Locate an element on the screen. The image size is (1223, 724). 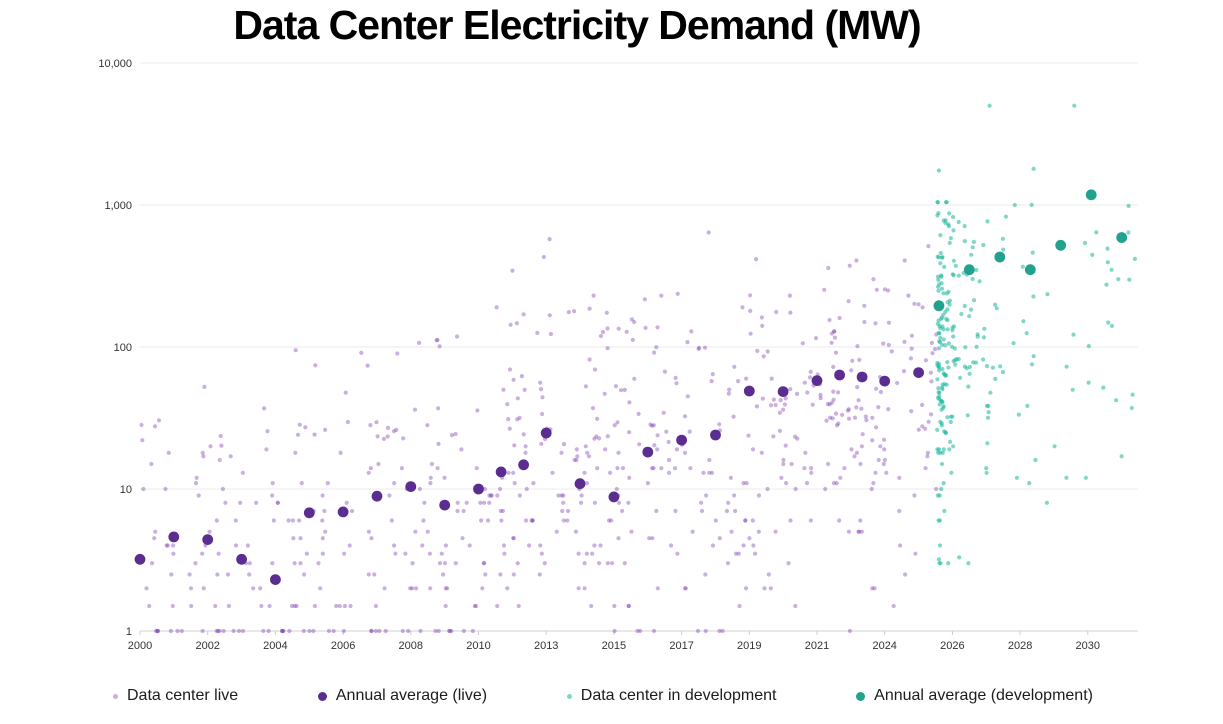
dev-scatter-series is located at coordinates (1036, 334).